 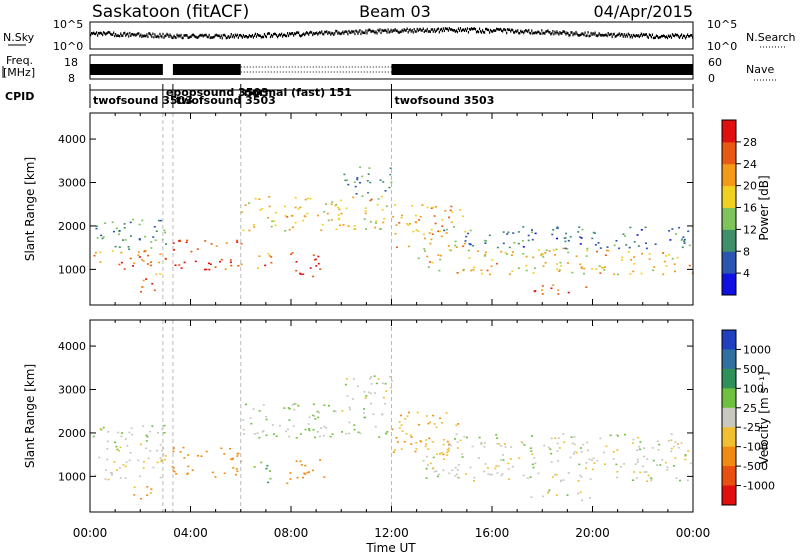 I want to click on cpid-label: CPID, so click(x=19, y=96).